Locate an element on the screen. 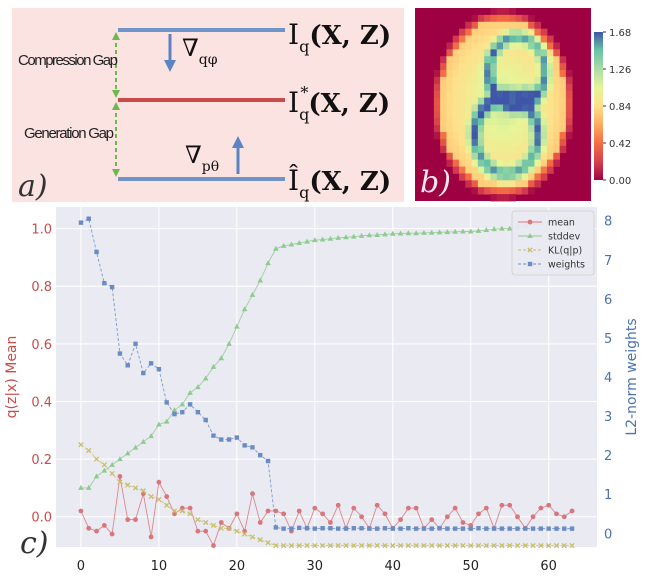 The width and height of the screenshot is (645, 578). left-axis-label: q(z|x) Mean is located at coordinates (12, 377).